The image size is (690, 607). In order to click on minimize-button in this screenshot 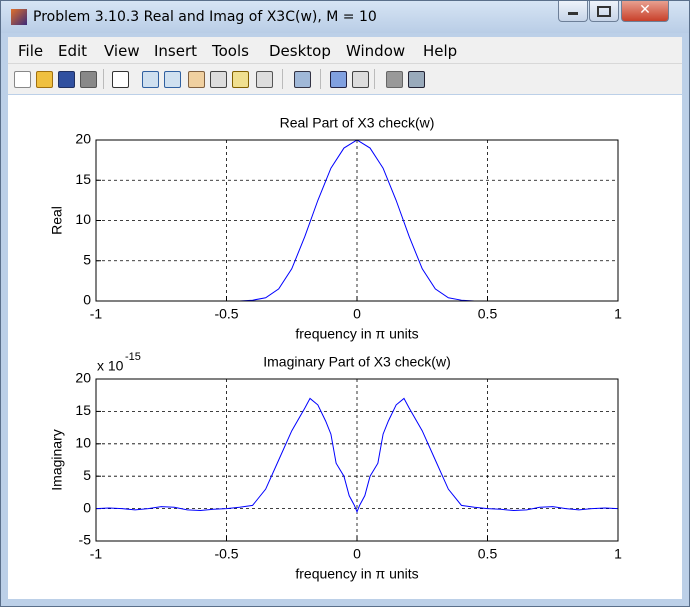, I will do `click(573, 11)`.